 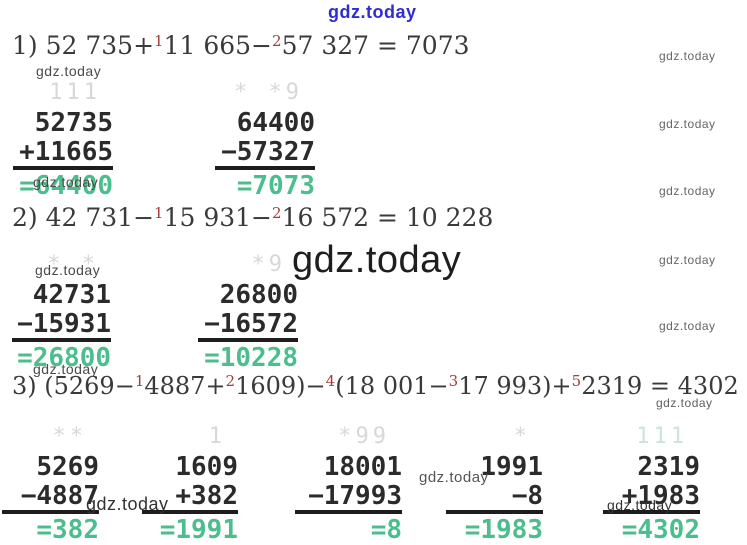 What do you see at coordinates (275, 186) in the screenshot?
I see `result-number: =7073` at bounding box center [275, 186].